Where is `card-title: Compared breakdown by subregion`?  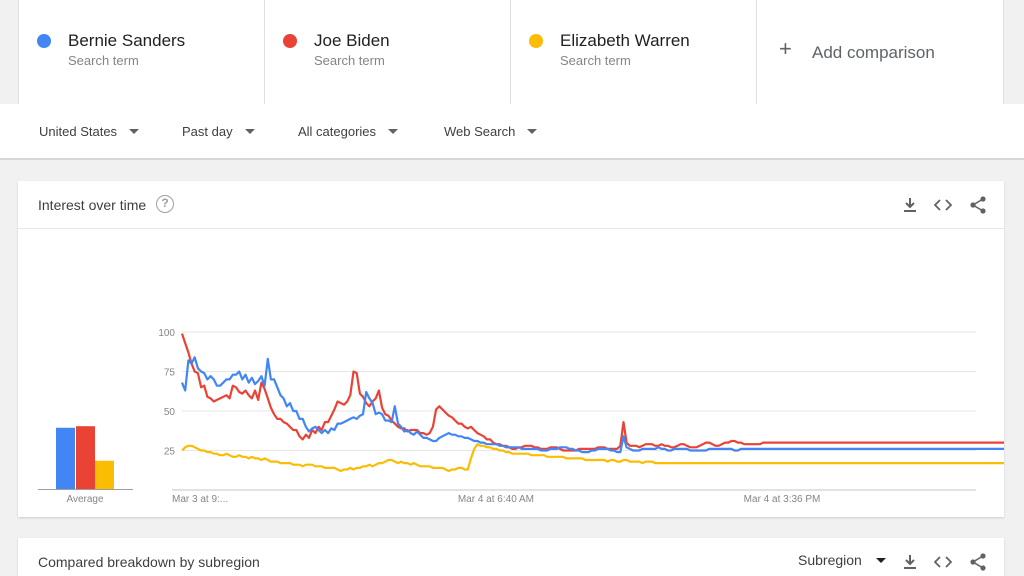 card-title: Compared breakdown by subregion is located at coordinates (149, 562).